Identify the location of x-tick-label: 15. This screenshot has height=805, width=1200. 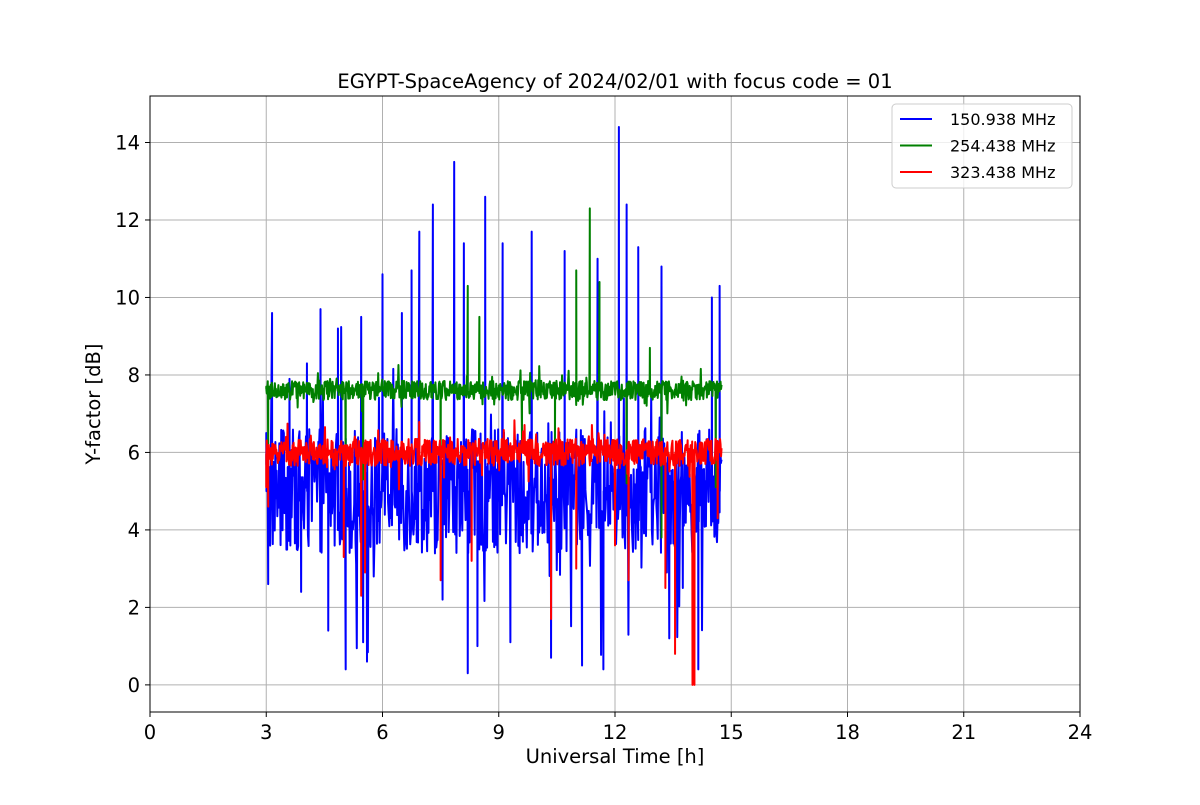
(731, 732).